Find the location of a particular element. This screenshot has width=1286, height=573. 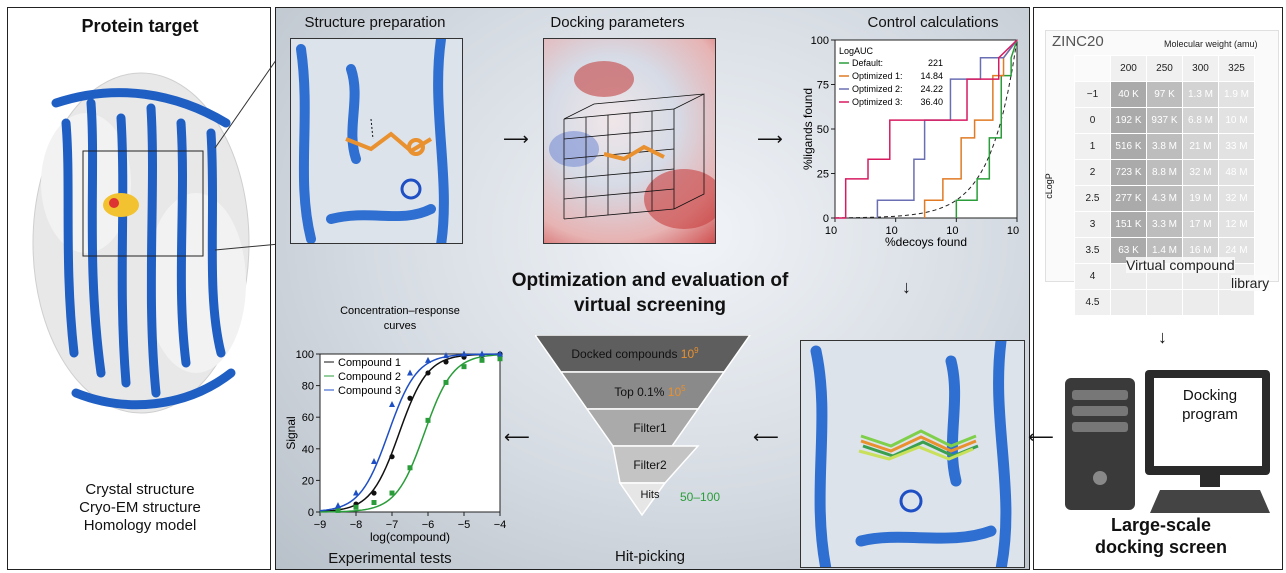

clogp-label: cLogP is located at coordinates (1048, 186).